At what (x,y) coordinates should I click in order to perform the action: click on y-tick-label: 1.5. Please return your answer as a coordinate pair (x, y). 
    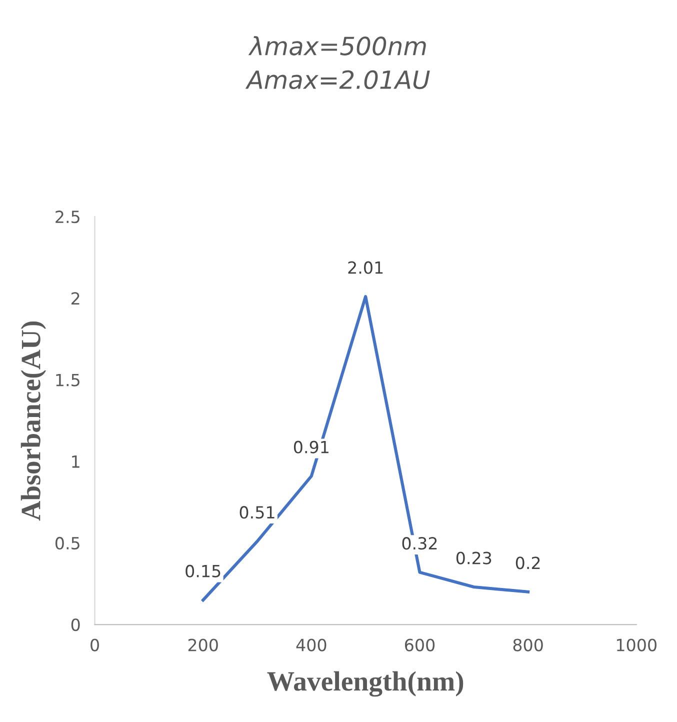
    Looking at the image, I should click on (68, 380).